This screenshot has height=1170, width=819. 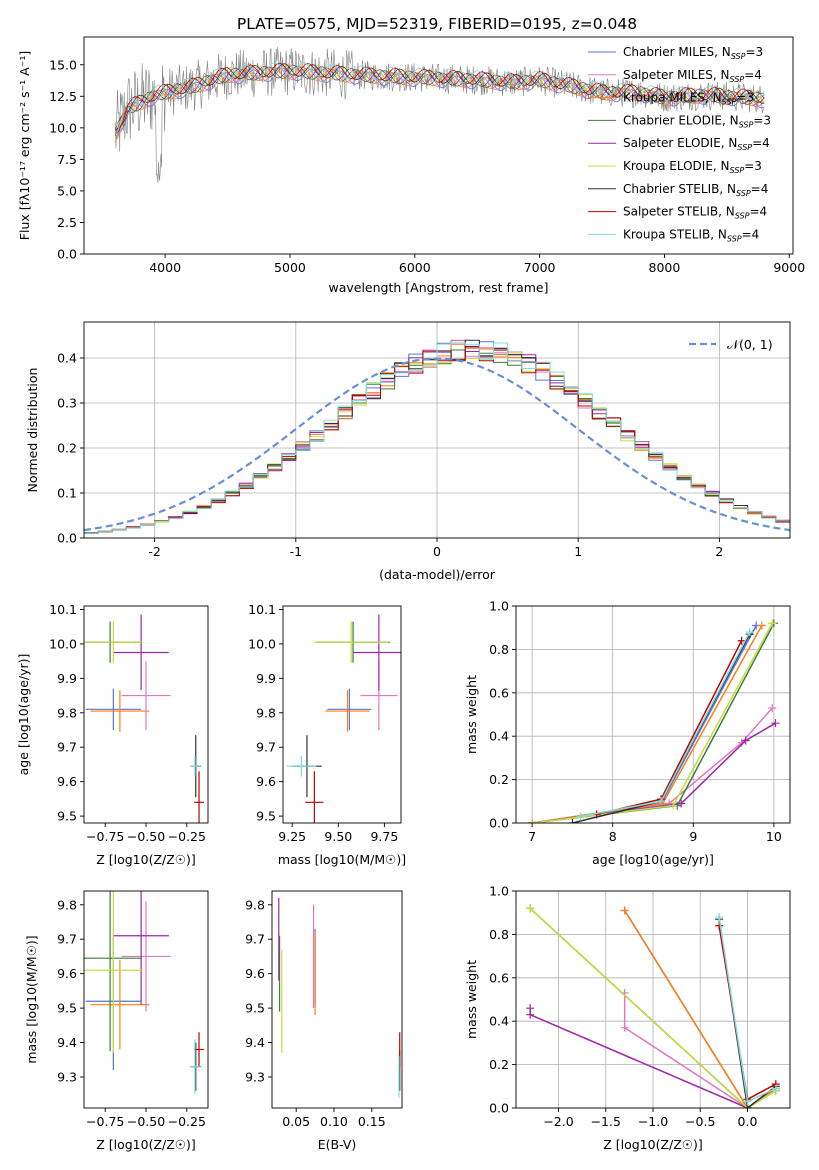 What do you see at coordinates (342, 859) in the screenshot?
I see `x-axis-label: mass [log10(M/M☉)]` at bounding box center [342, 859].